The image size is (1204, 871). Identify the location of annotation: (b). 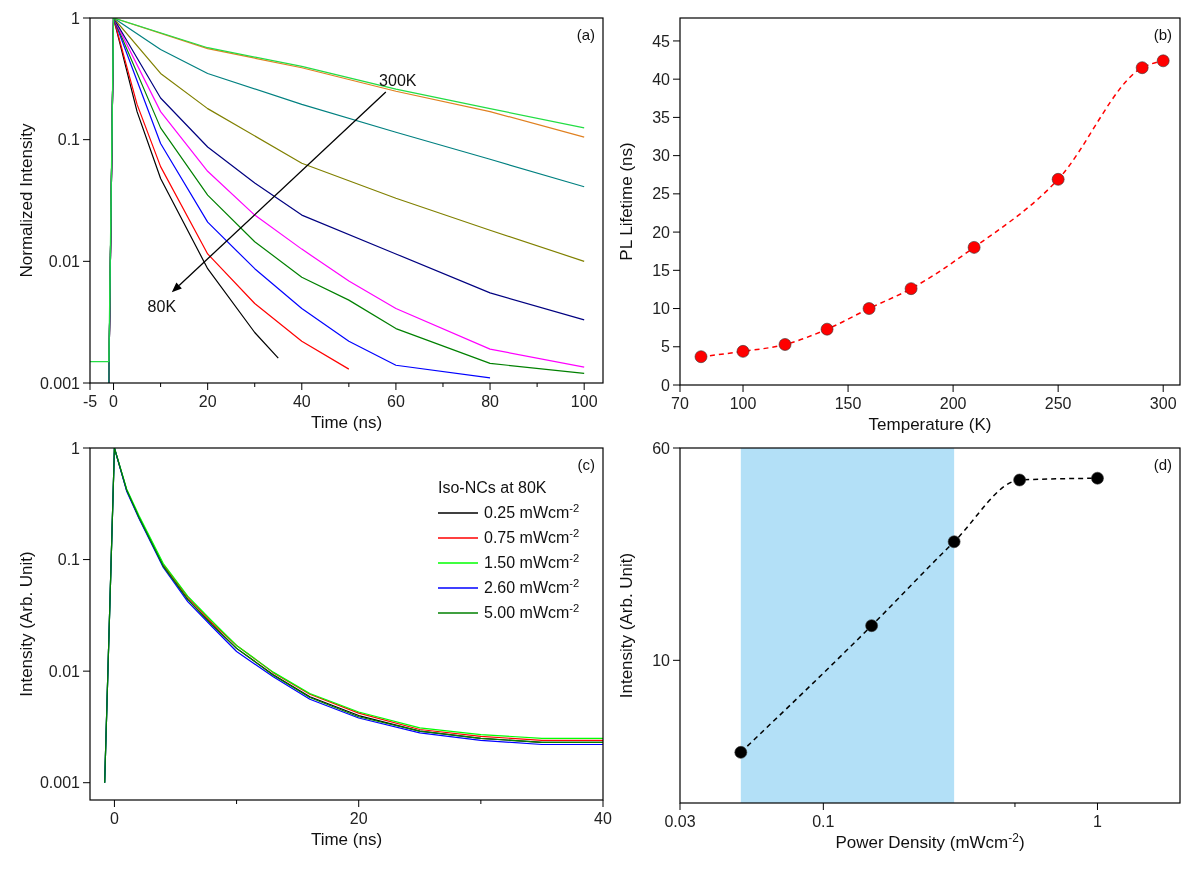
(1162, 34).